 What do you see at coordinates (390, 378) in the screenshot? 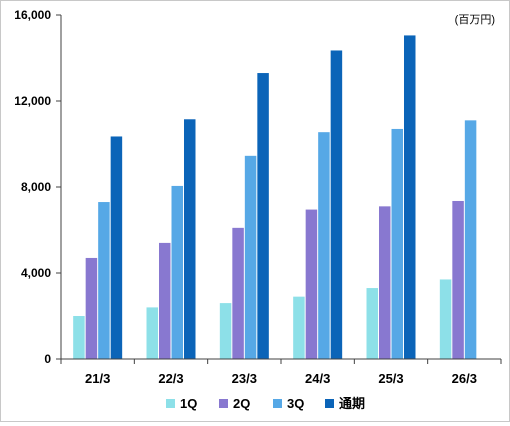
I see `x-tick-label: 25/3` at bounding box center [390, 378].